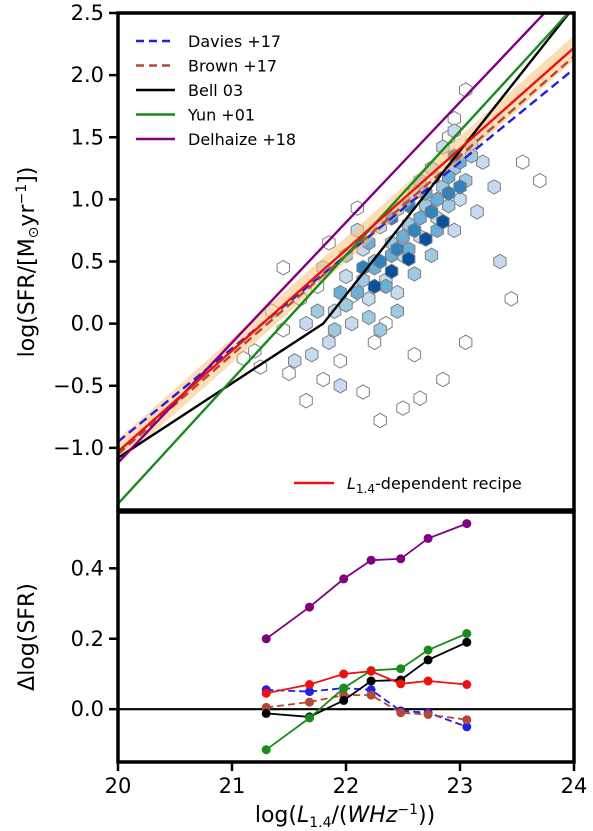  I want to click on y-tick-label: 0.5, so click(87, 262).